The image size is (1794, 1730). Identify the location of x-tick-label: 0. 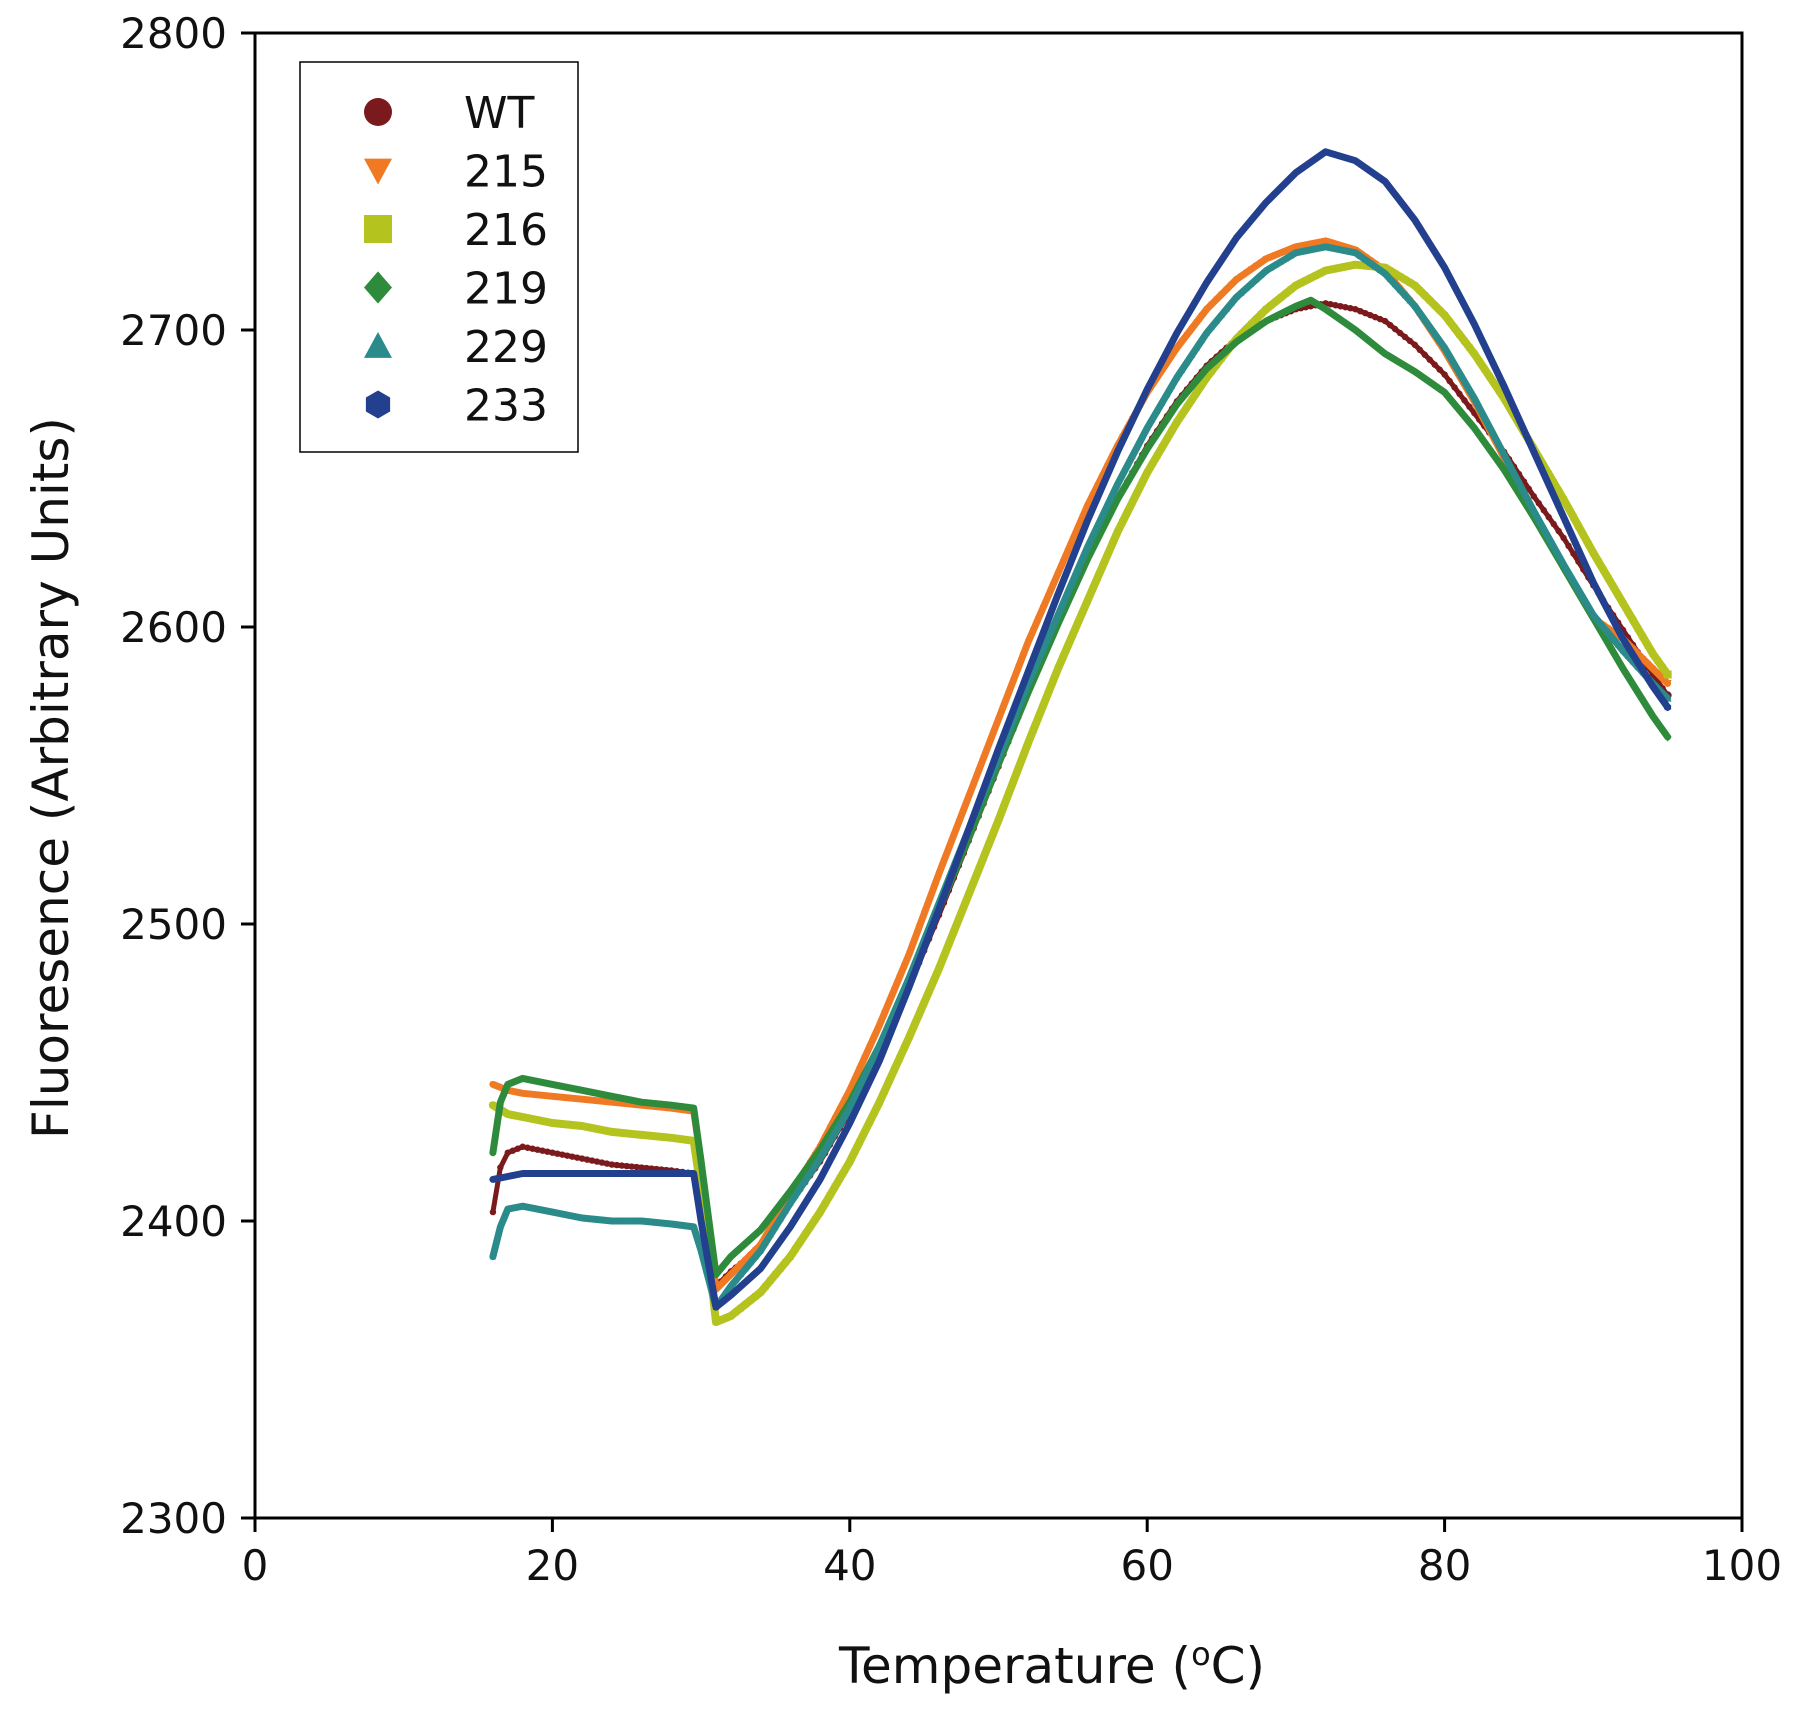
(255, 1565).